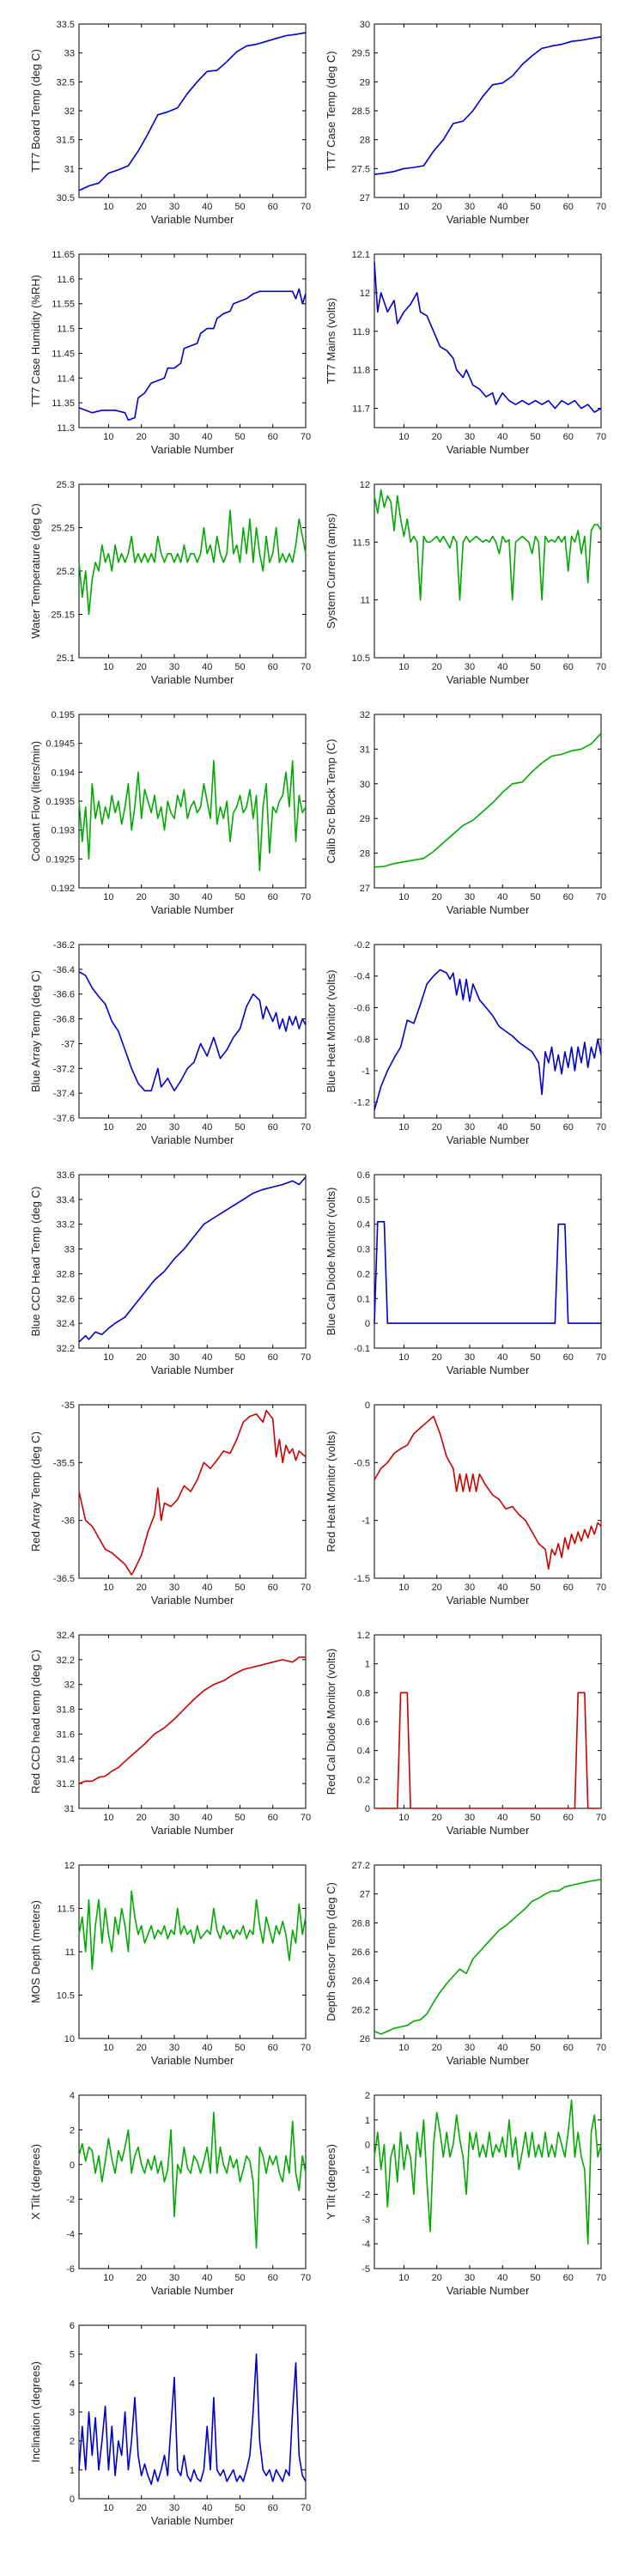  I want to click on y-axis-label: Coolant Flow (liters/min), so click(36, 801).